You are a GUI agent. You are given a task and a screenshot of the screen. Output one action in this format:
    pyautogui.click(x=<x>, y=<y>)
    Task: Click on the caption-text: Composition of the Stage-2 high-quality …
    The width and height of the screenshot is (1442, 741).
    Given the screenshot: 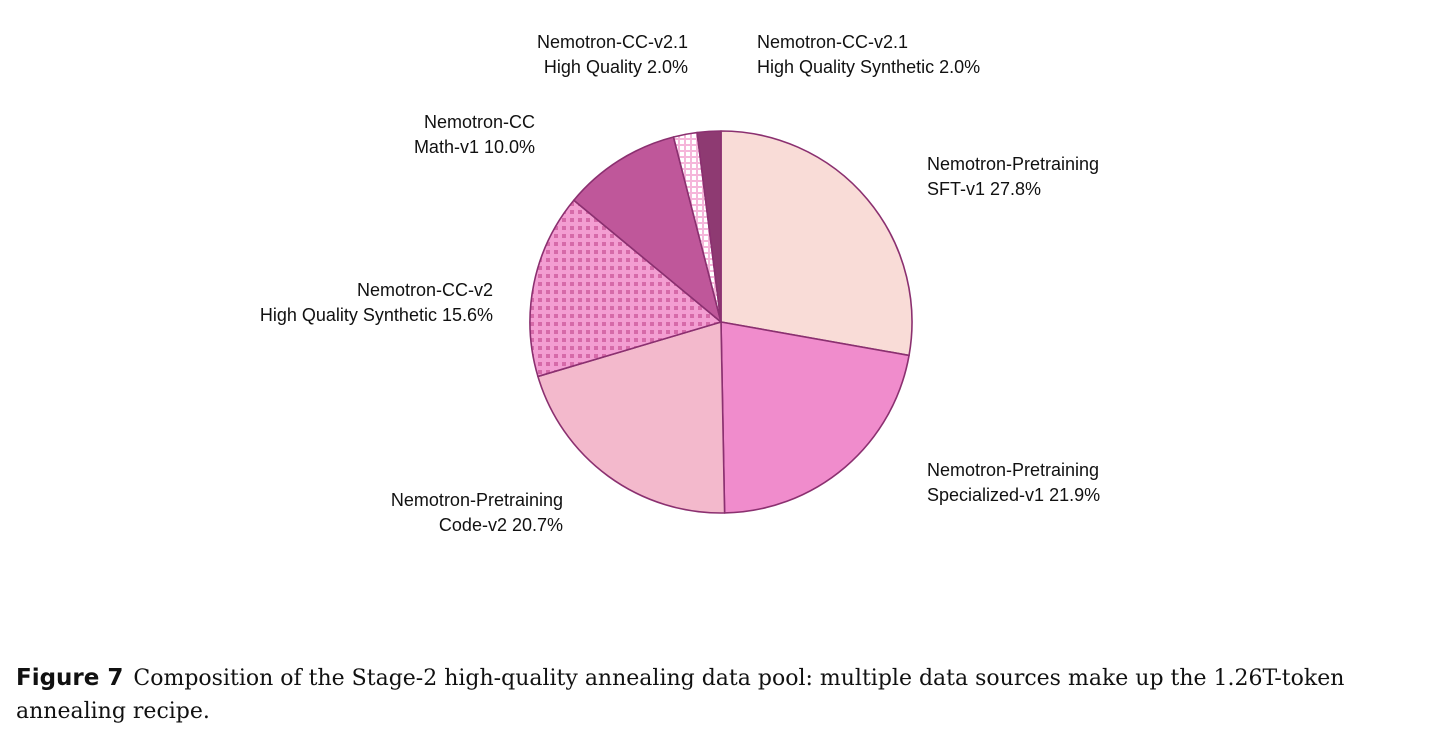 What is the action you would take?
    pyautogui.click(x=680, y=695)
    